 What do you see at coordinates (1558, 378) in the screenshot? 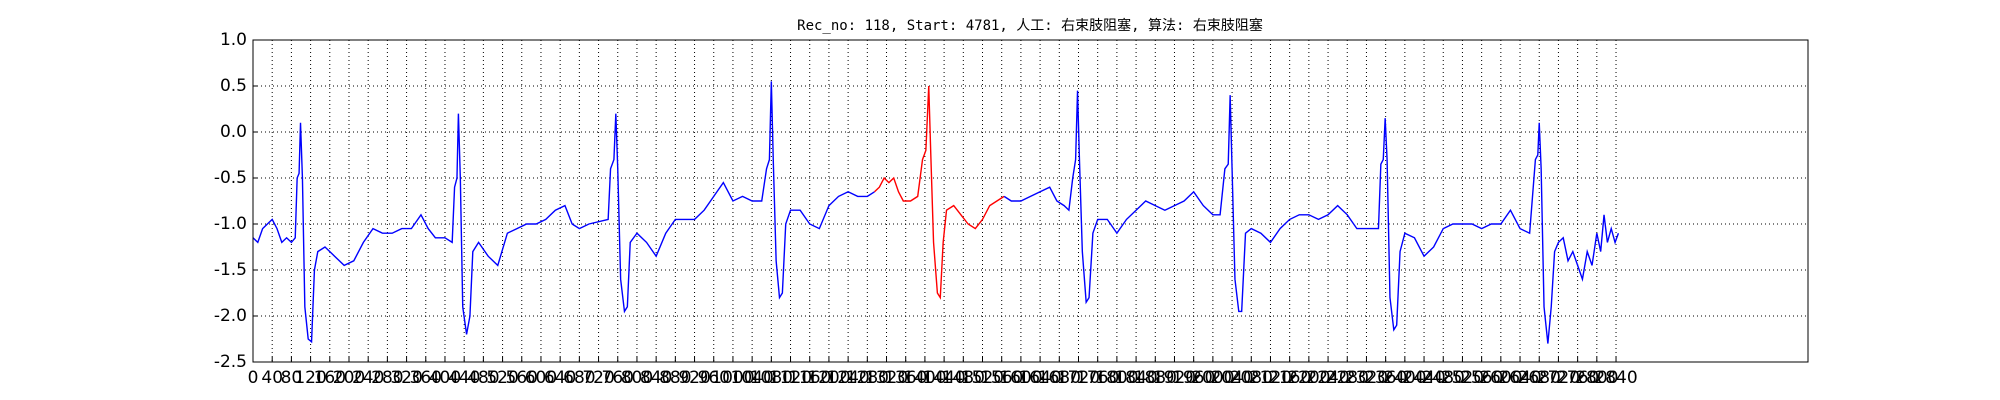
I see `x-tick-label: 2720` at bounding box center [1558, 378].